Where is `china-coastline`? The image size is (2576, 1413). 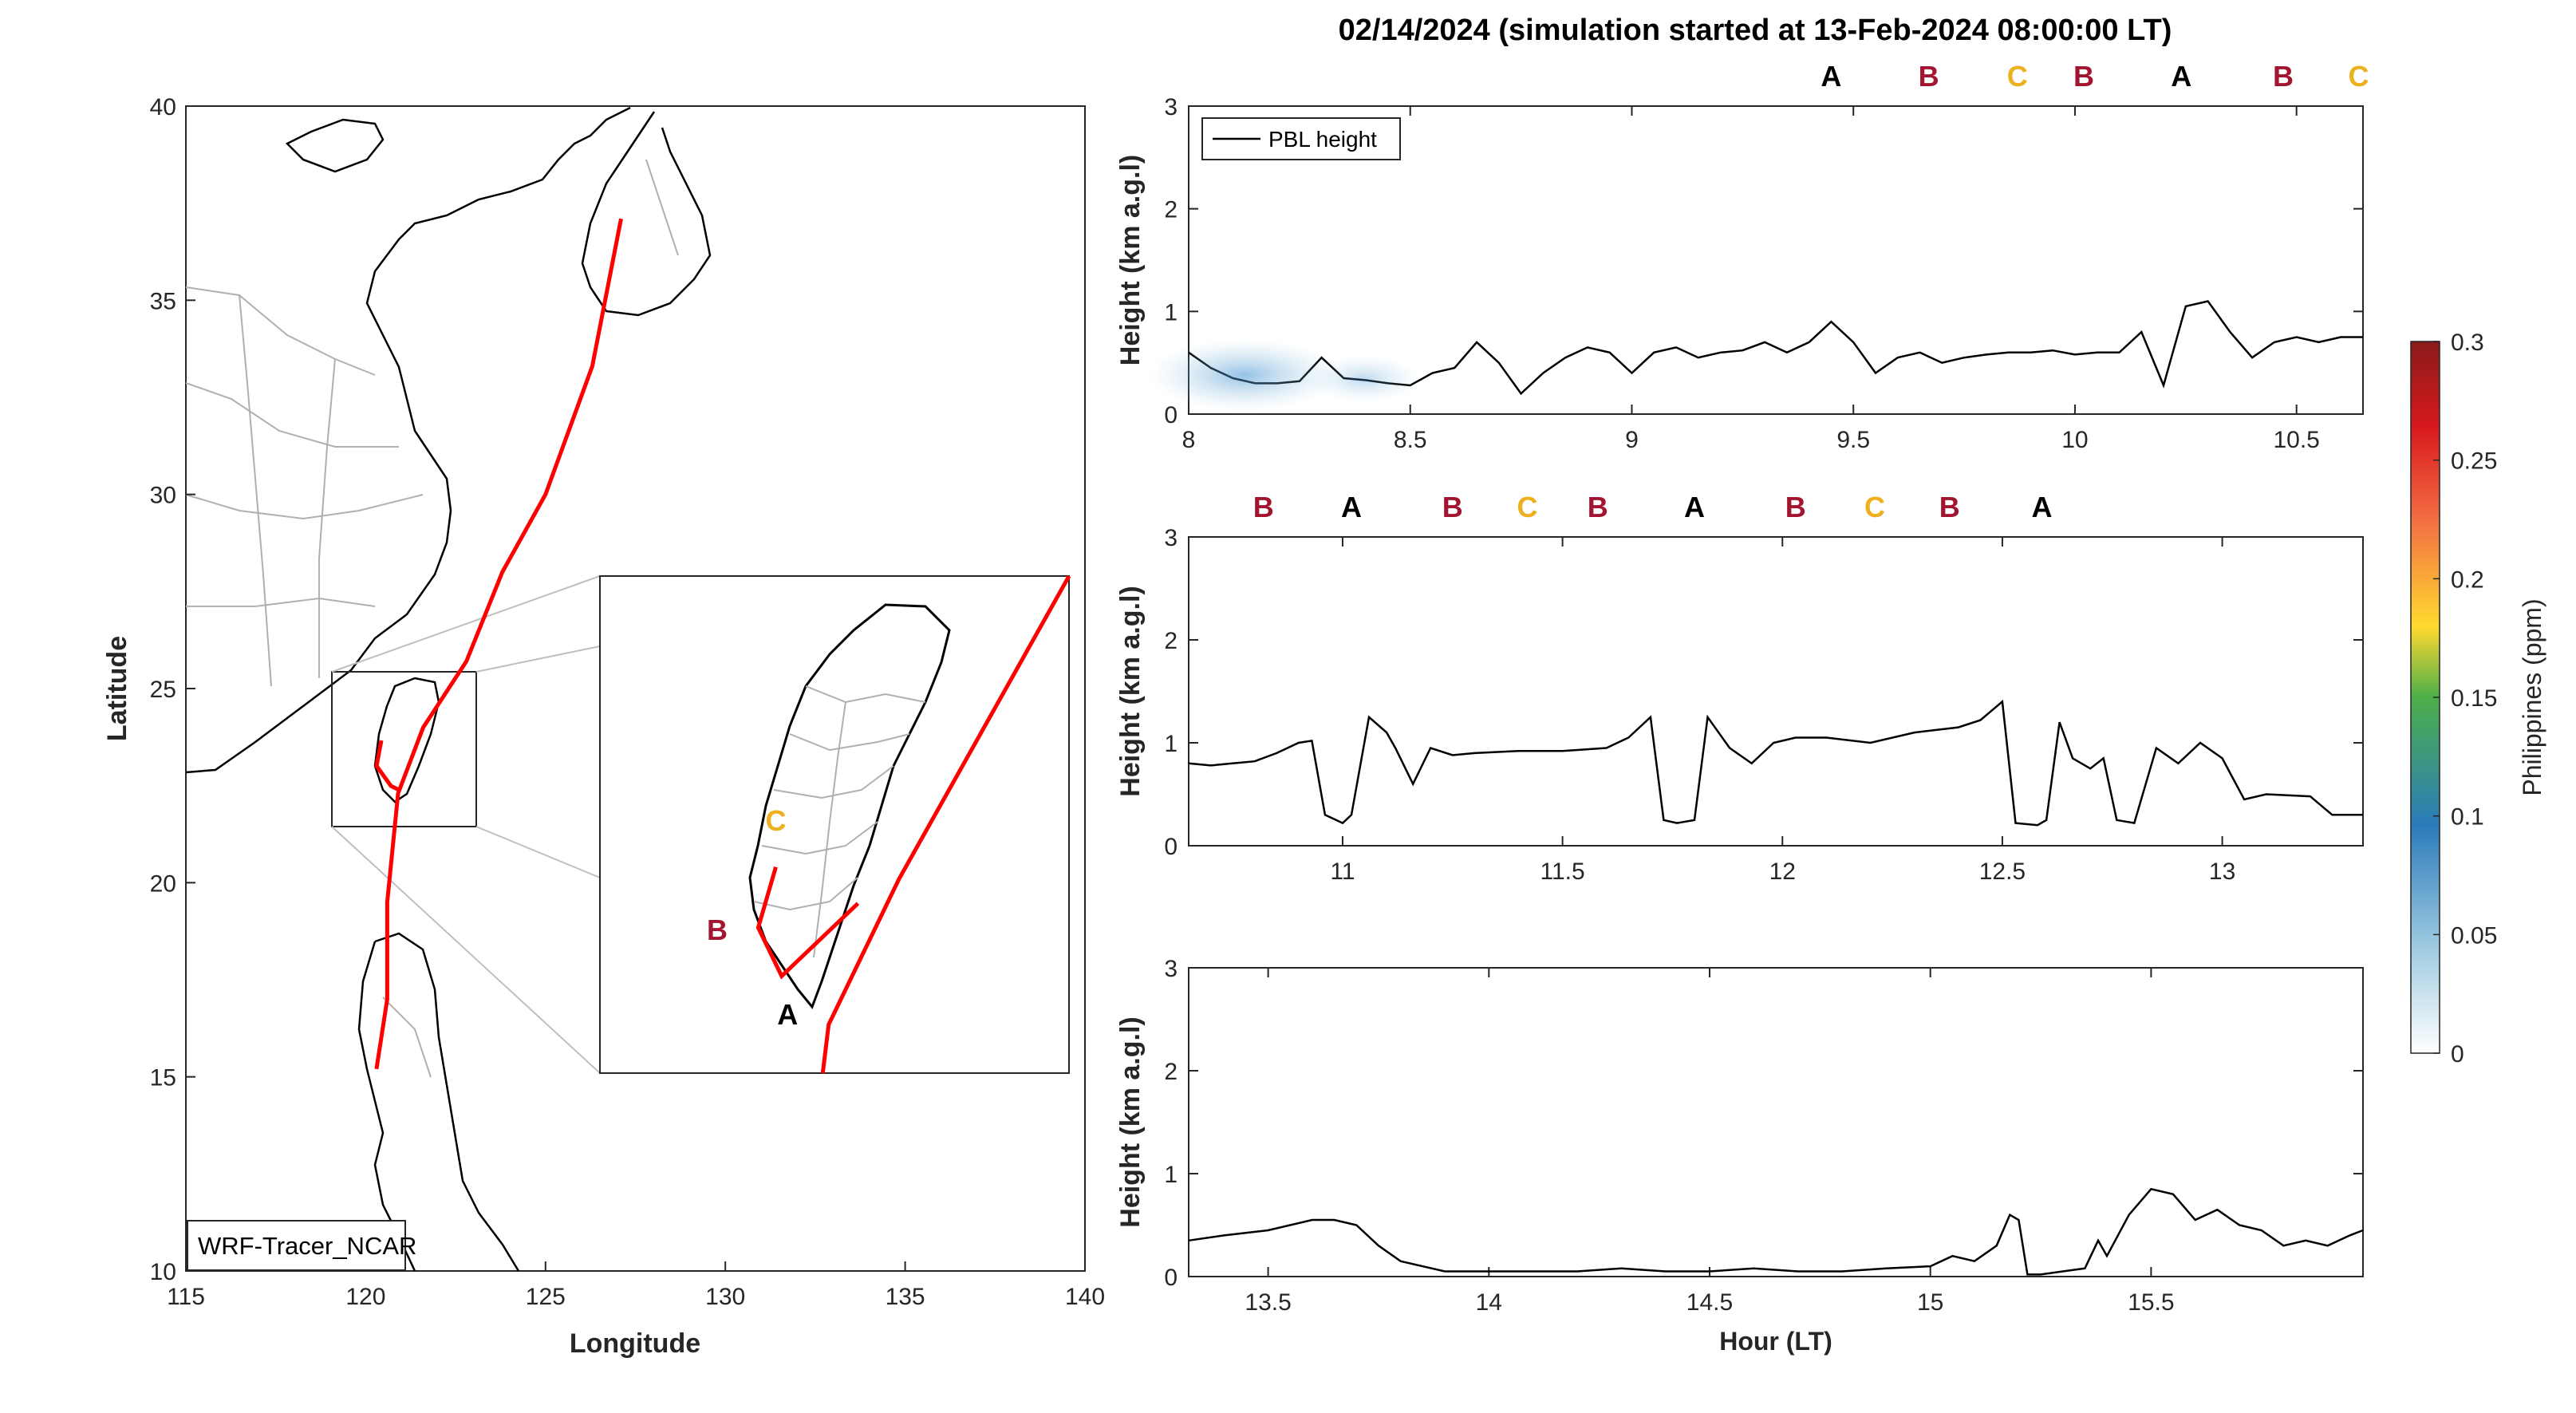 china-coastline is located at coordinates (408, 440).